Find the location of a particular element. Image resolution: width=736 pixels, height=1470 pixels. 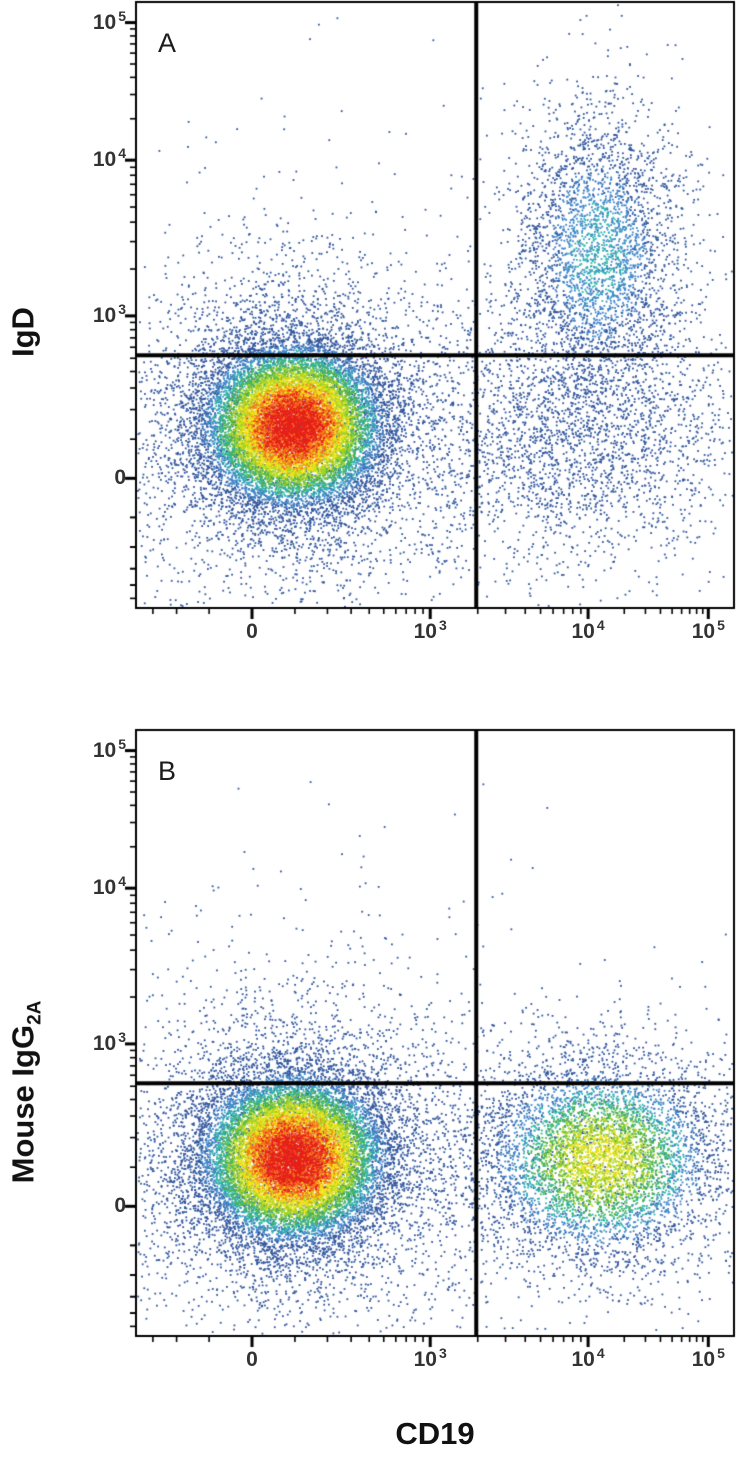

x-axis-title: CD19 is located at coordinates (435, 1433).